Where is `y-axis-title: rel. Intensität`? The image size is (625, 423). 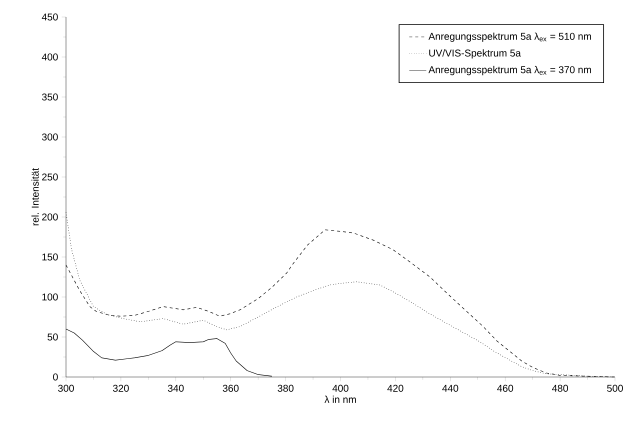 y-axis-title: rel. Intensität is located at coordinates (35, 197).